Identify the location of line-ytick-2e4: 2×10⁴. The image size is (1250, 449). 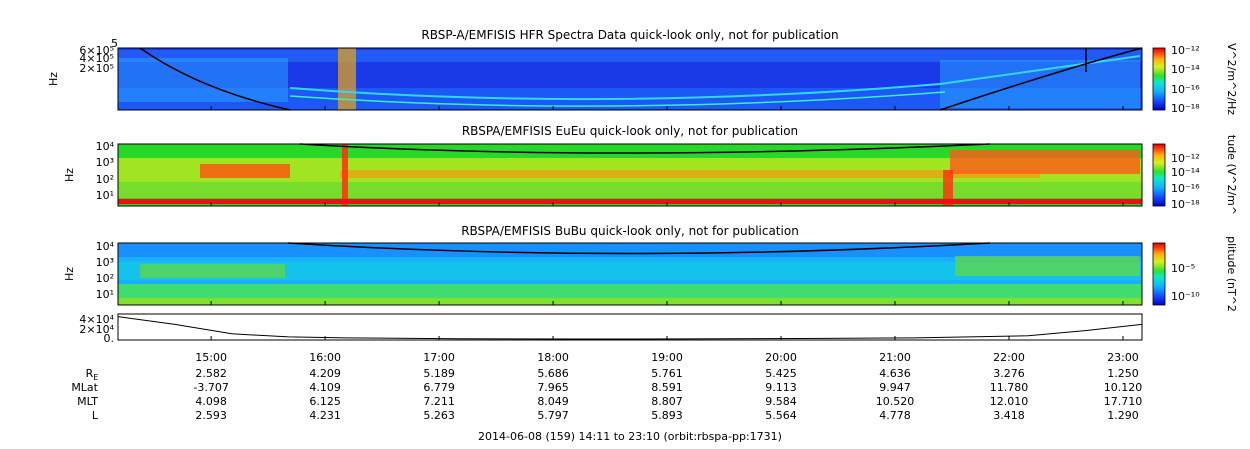
(96, 329).